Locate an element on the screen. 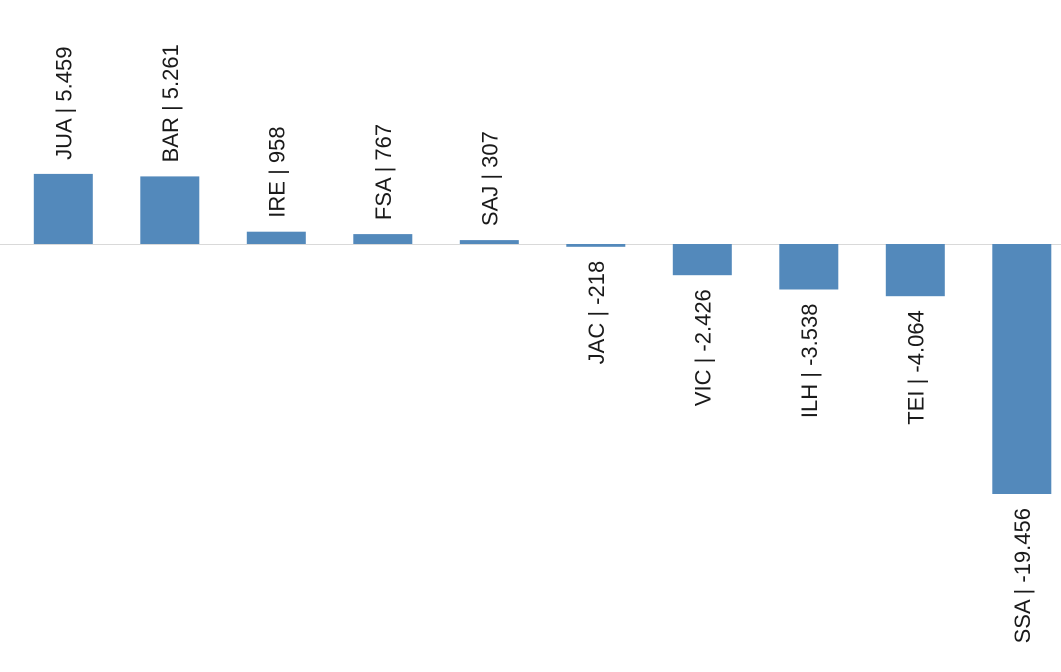  bar-ire is located at coordinates (276, 237).